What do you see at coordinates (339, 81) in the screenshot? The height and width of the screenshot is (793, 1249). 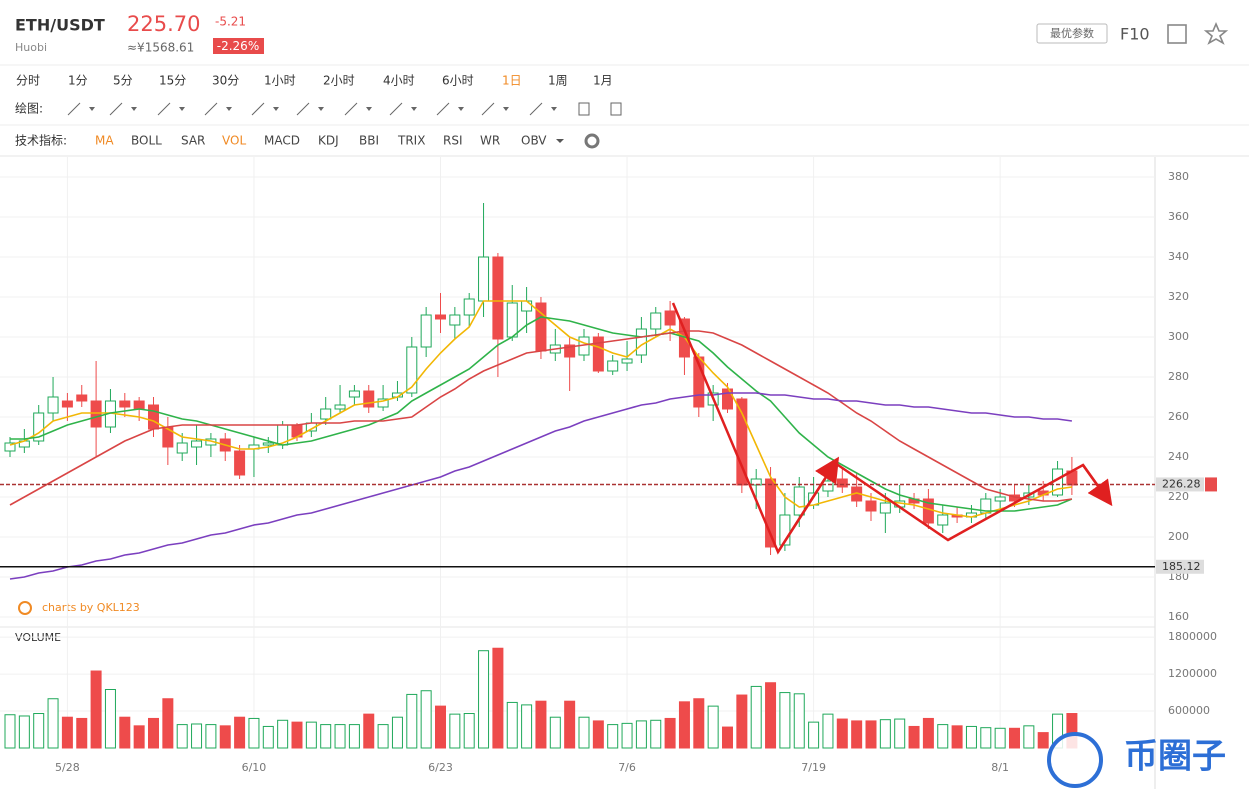 I see `period-tab: 2小时` at bounding box center [339, 81].